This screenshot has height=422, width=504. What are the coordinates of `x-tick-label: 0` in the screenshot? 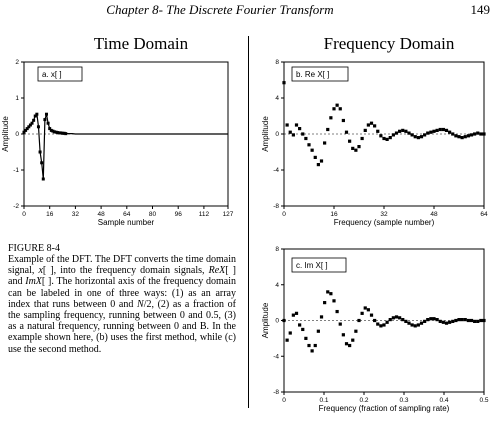 It's located at (24, 214).